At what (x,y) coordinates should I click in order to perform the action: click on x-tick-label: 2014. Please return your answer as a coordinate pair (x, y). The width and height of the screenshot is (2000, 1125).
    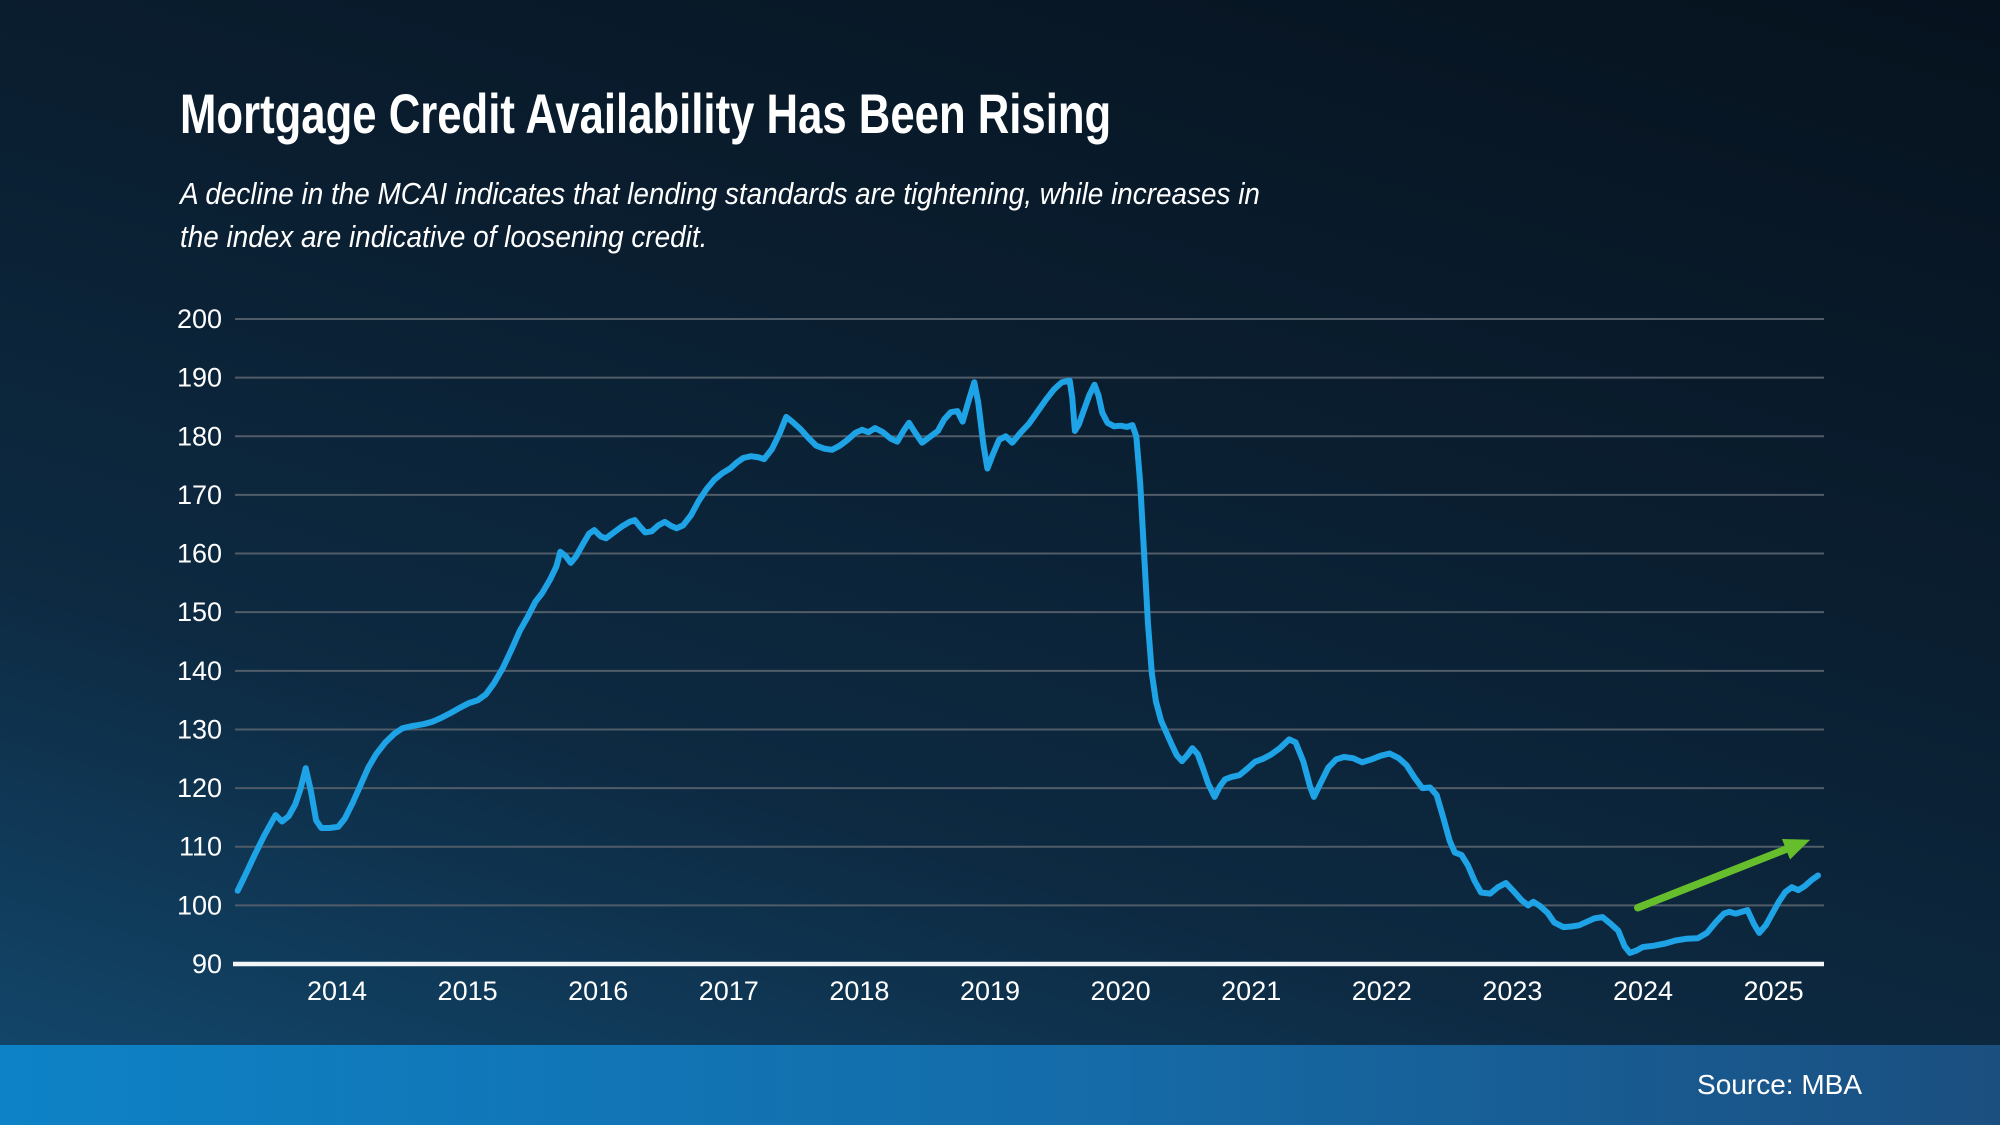
    Looking at the image, I should click on (337, 991).